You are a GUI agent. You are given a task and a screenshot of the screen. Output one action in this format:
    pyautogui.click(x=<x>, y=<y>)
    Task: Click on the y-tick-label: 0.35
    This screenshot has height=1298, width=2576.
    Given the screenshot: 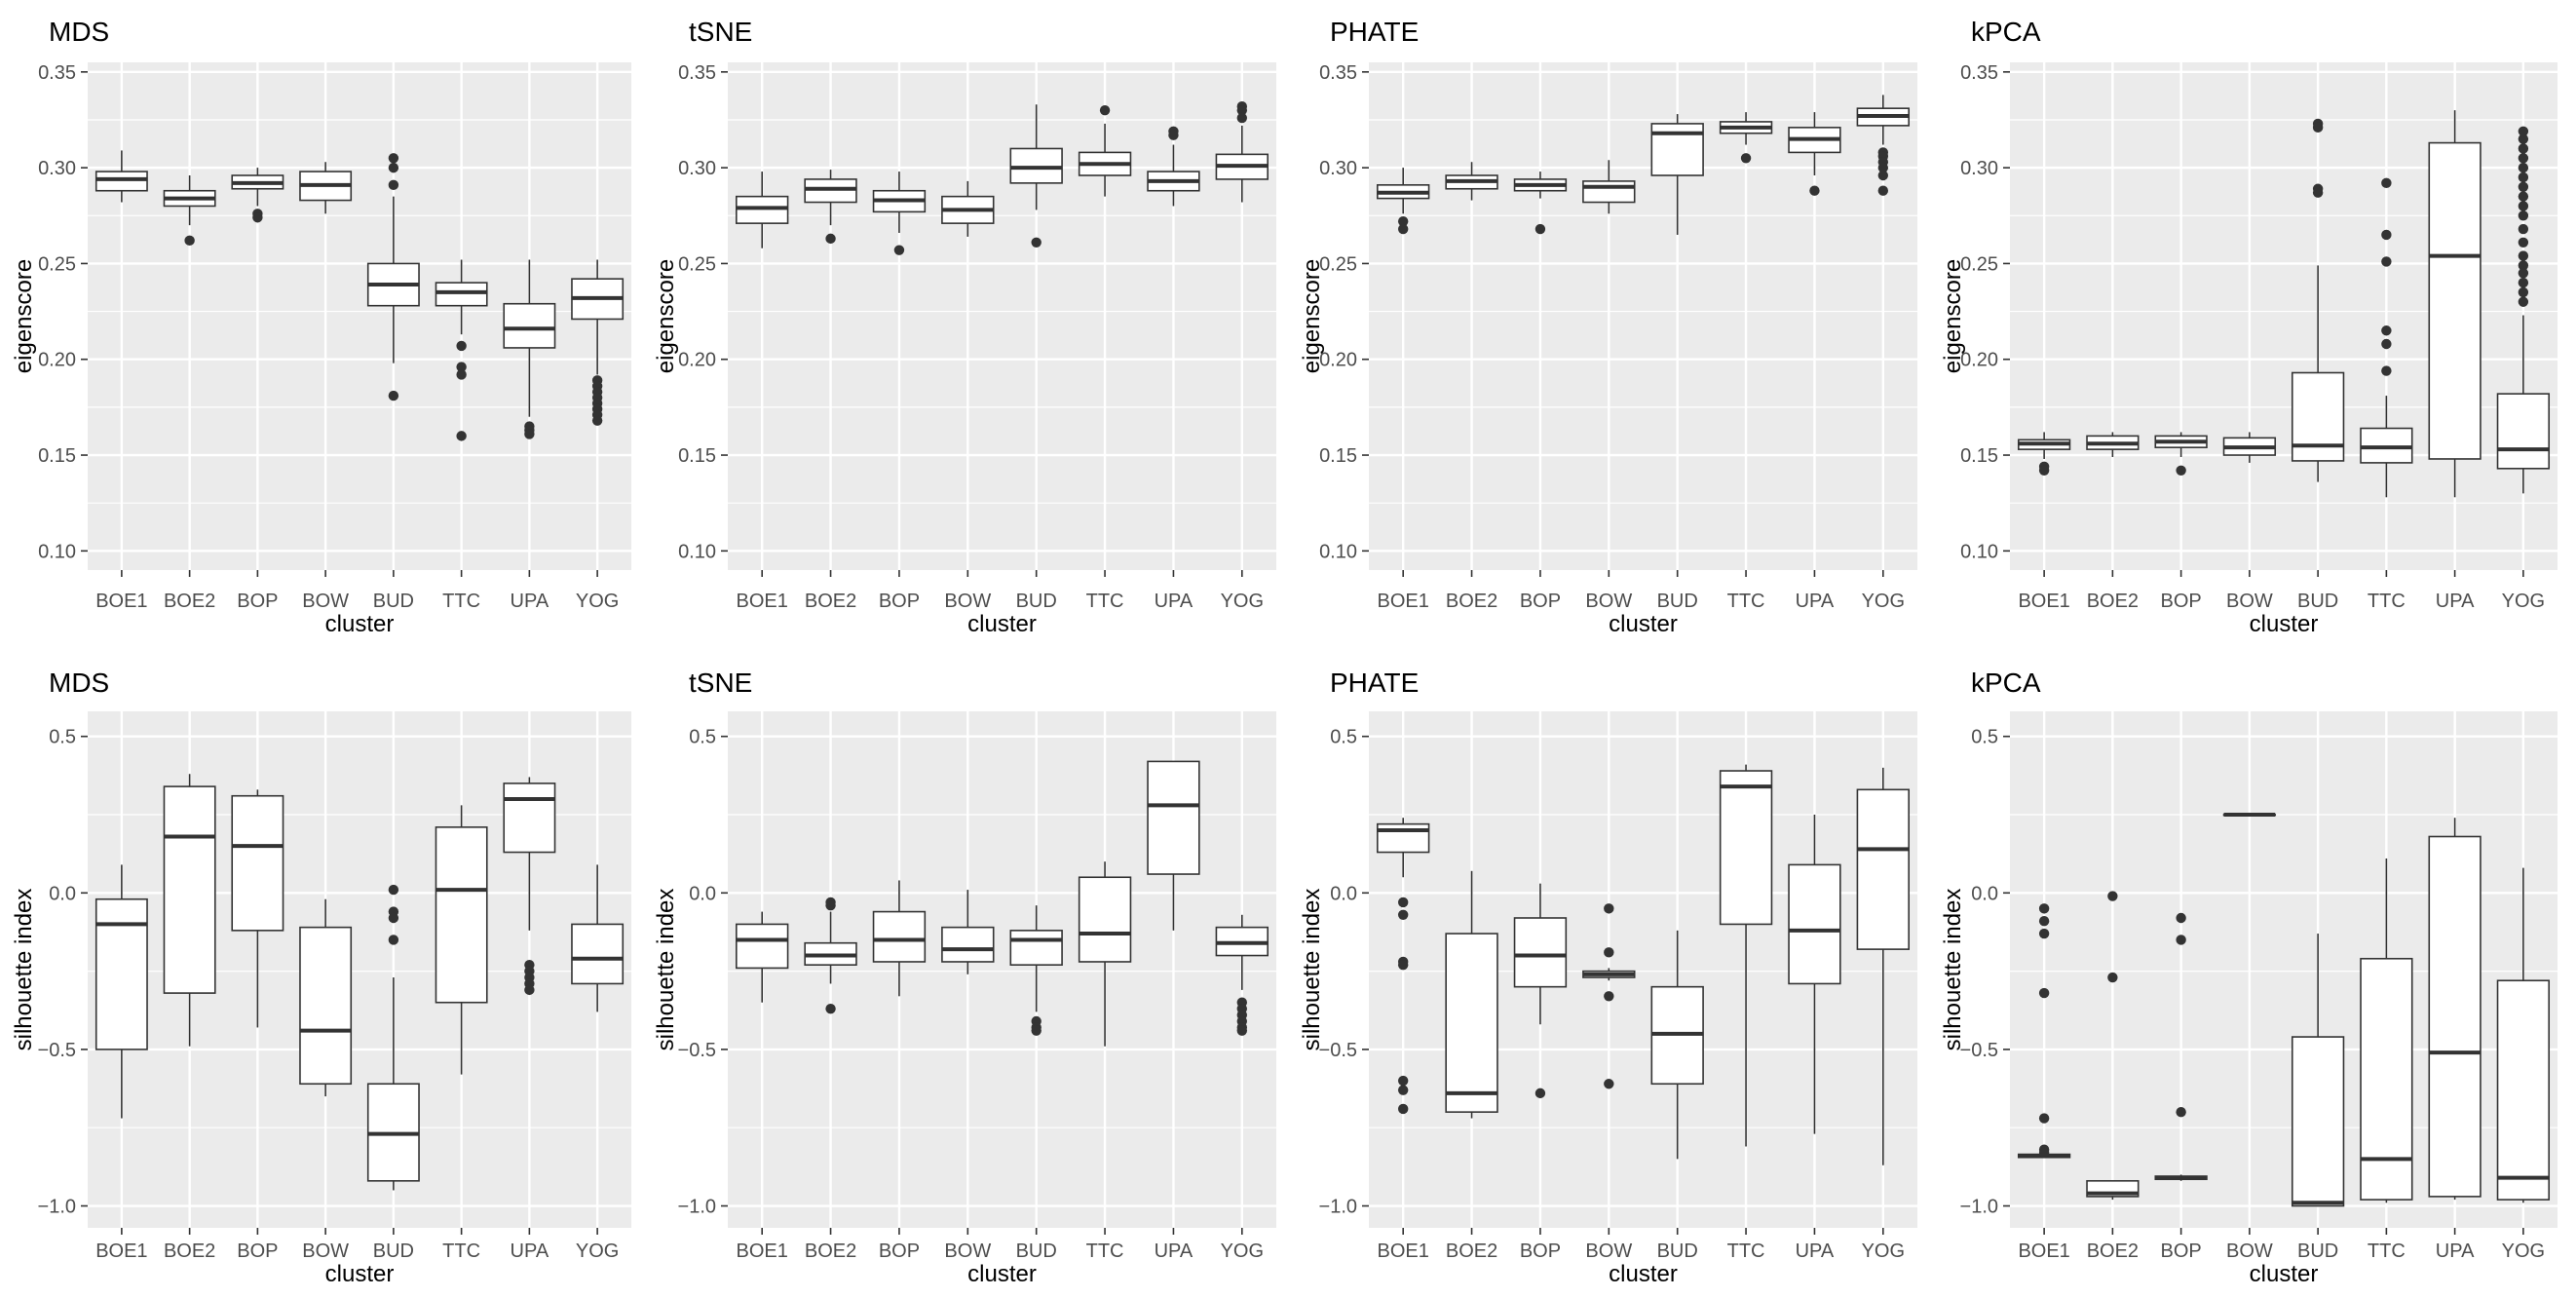 What is the action you would take?
    pyautogui.click(x=697, y=73)
    